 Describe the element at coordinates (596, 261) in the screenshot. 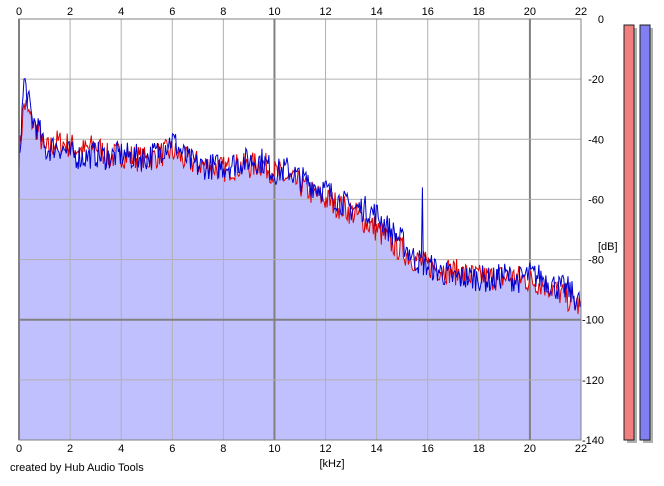

I see `y-tick-label: -80` at that location.